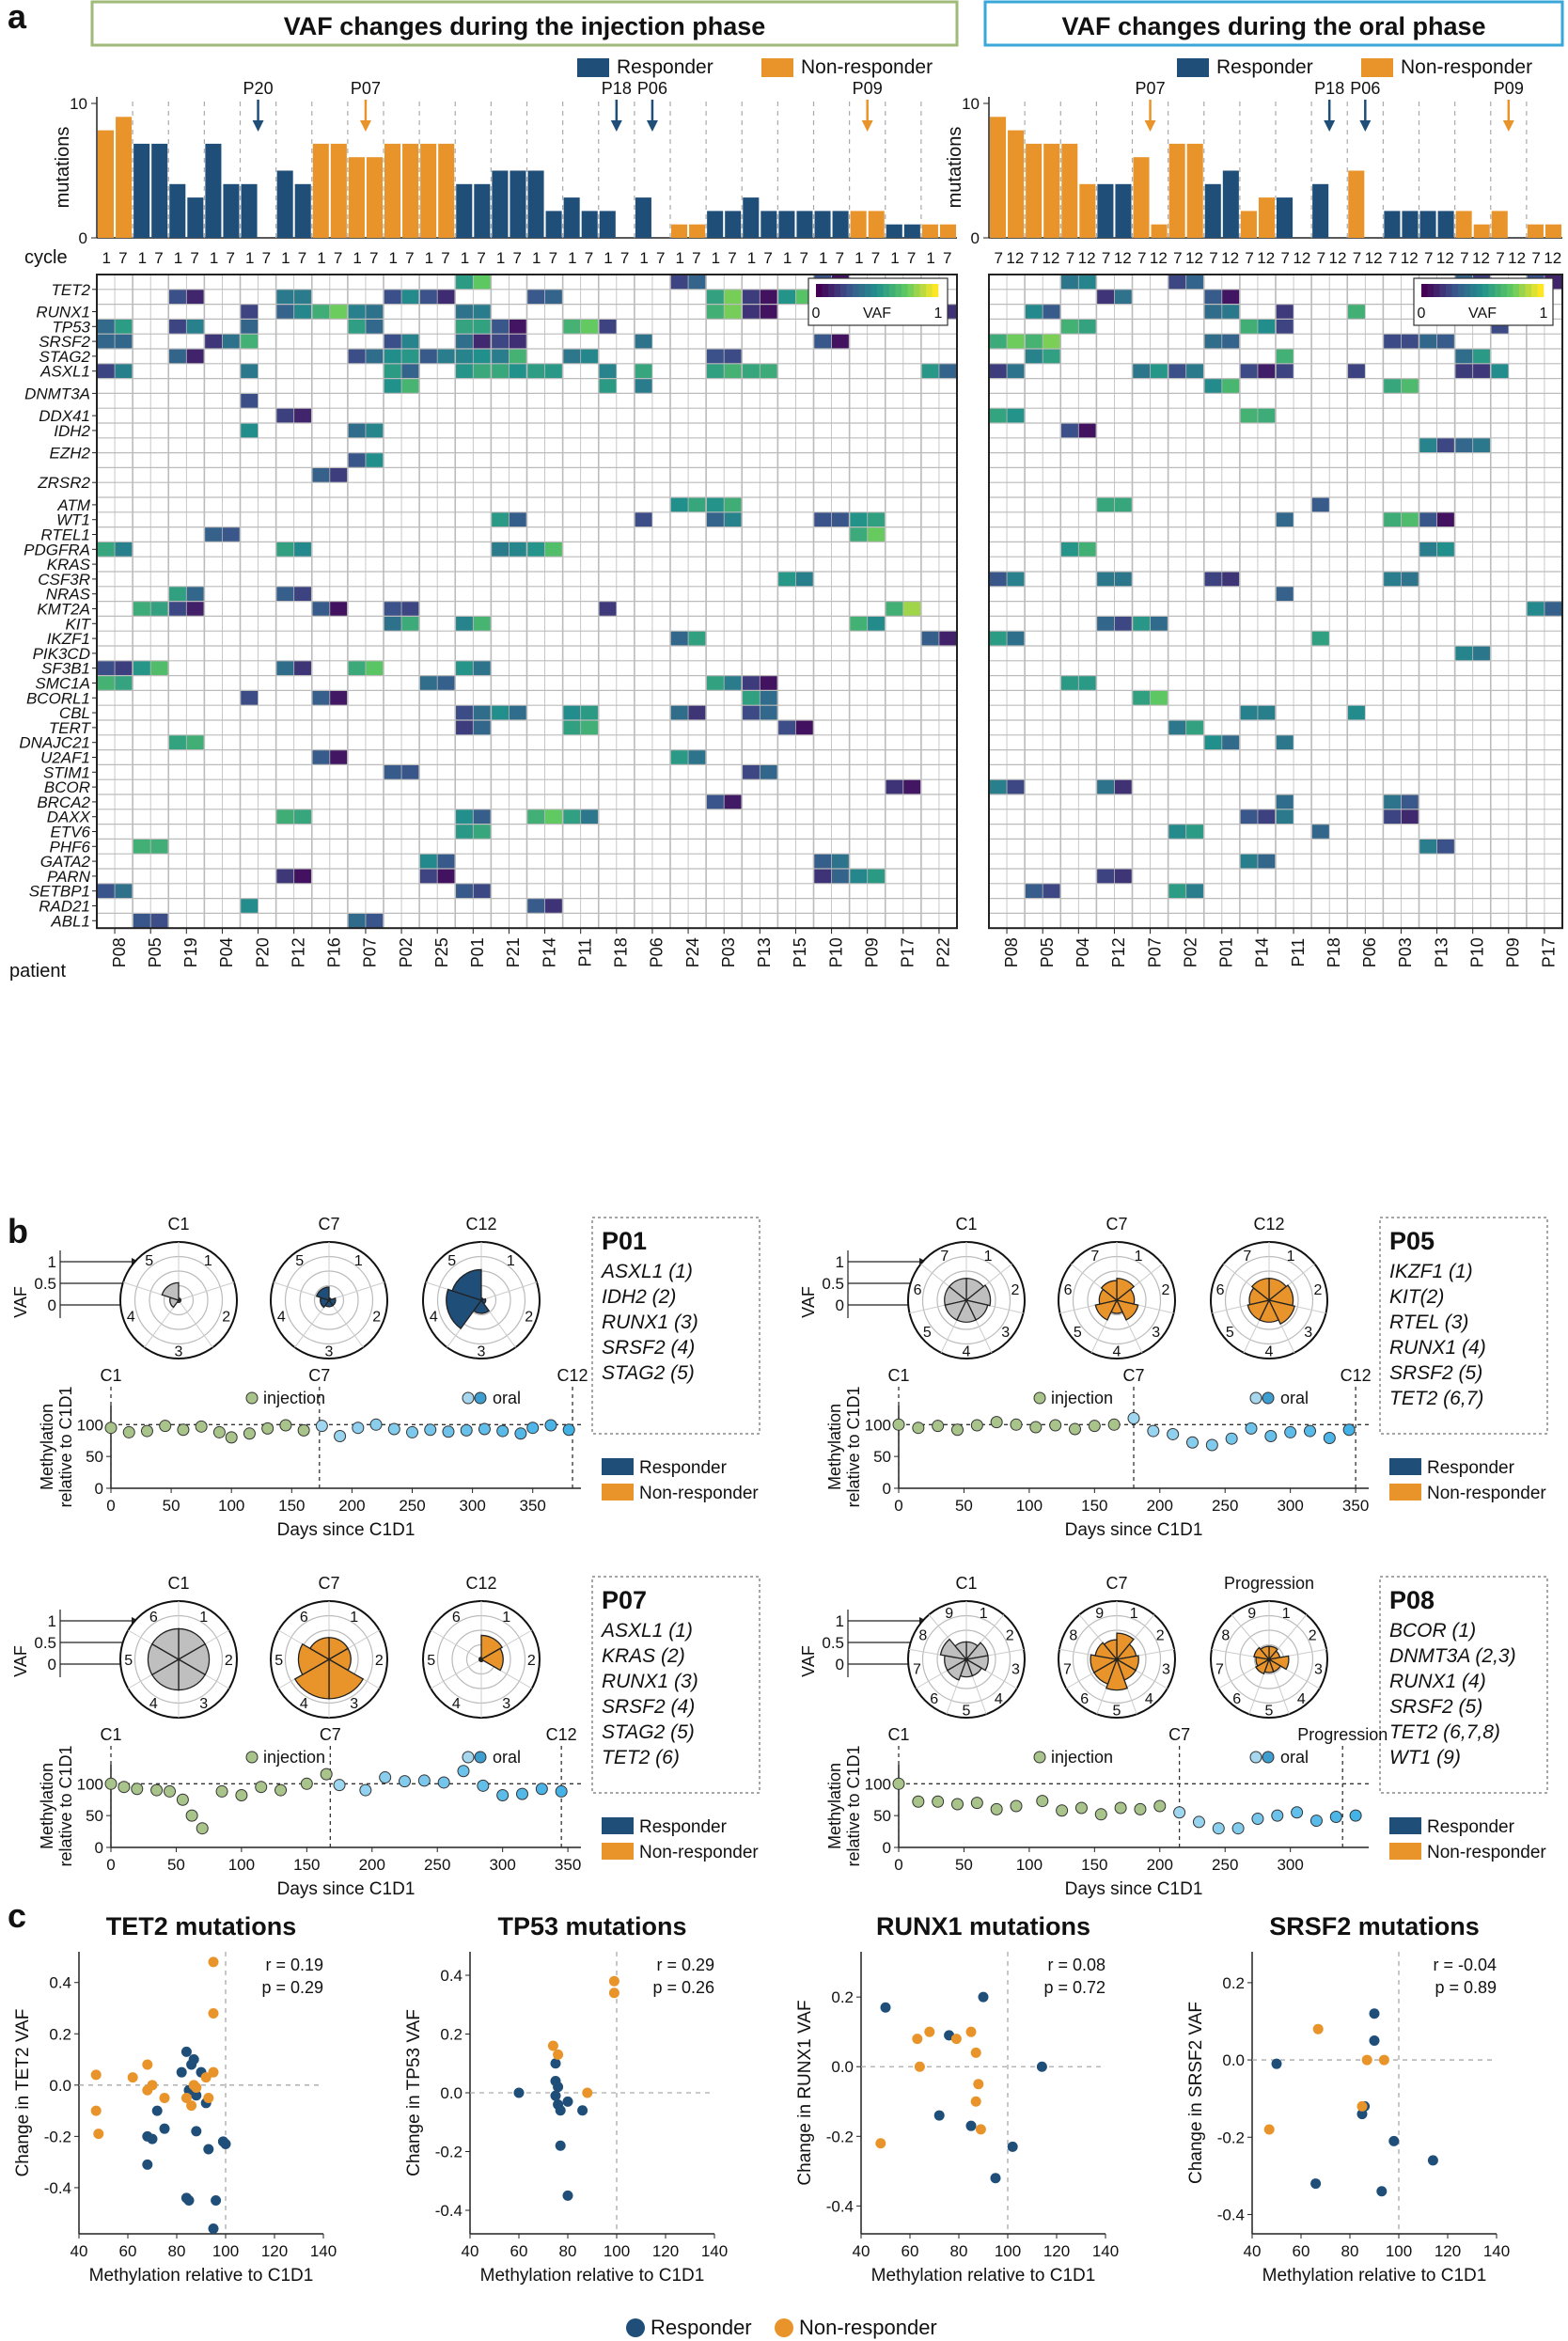 The width and height of the screenshot is (1568, 2341). What do you see at coordinates (1106, 1651) in the screenshot?
I see `polar-chart-P08-wedge` at bounding box center [1106, 1651].